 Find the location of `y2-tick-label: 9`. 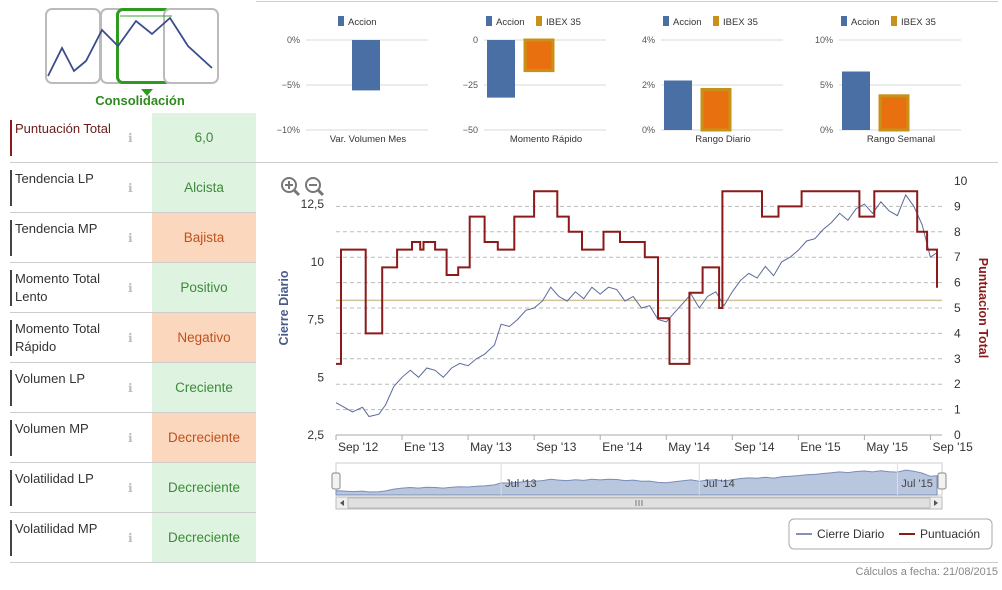

y2-tick-label: 9 is located at coordinates (957, 206).